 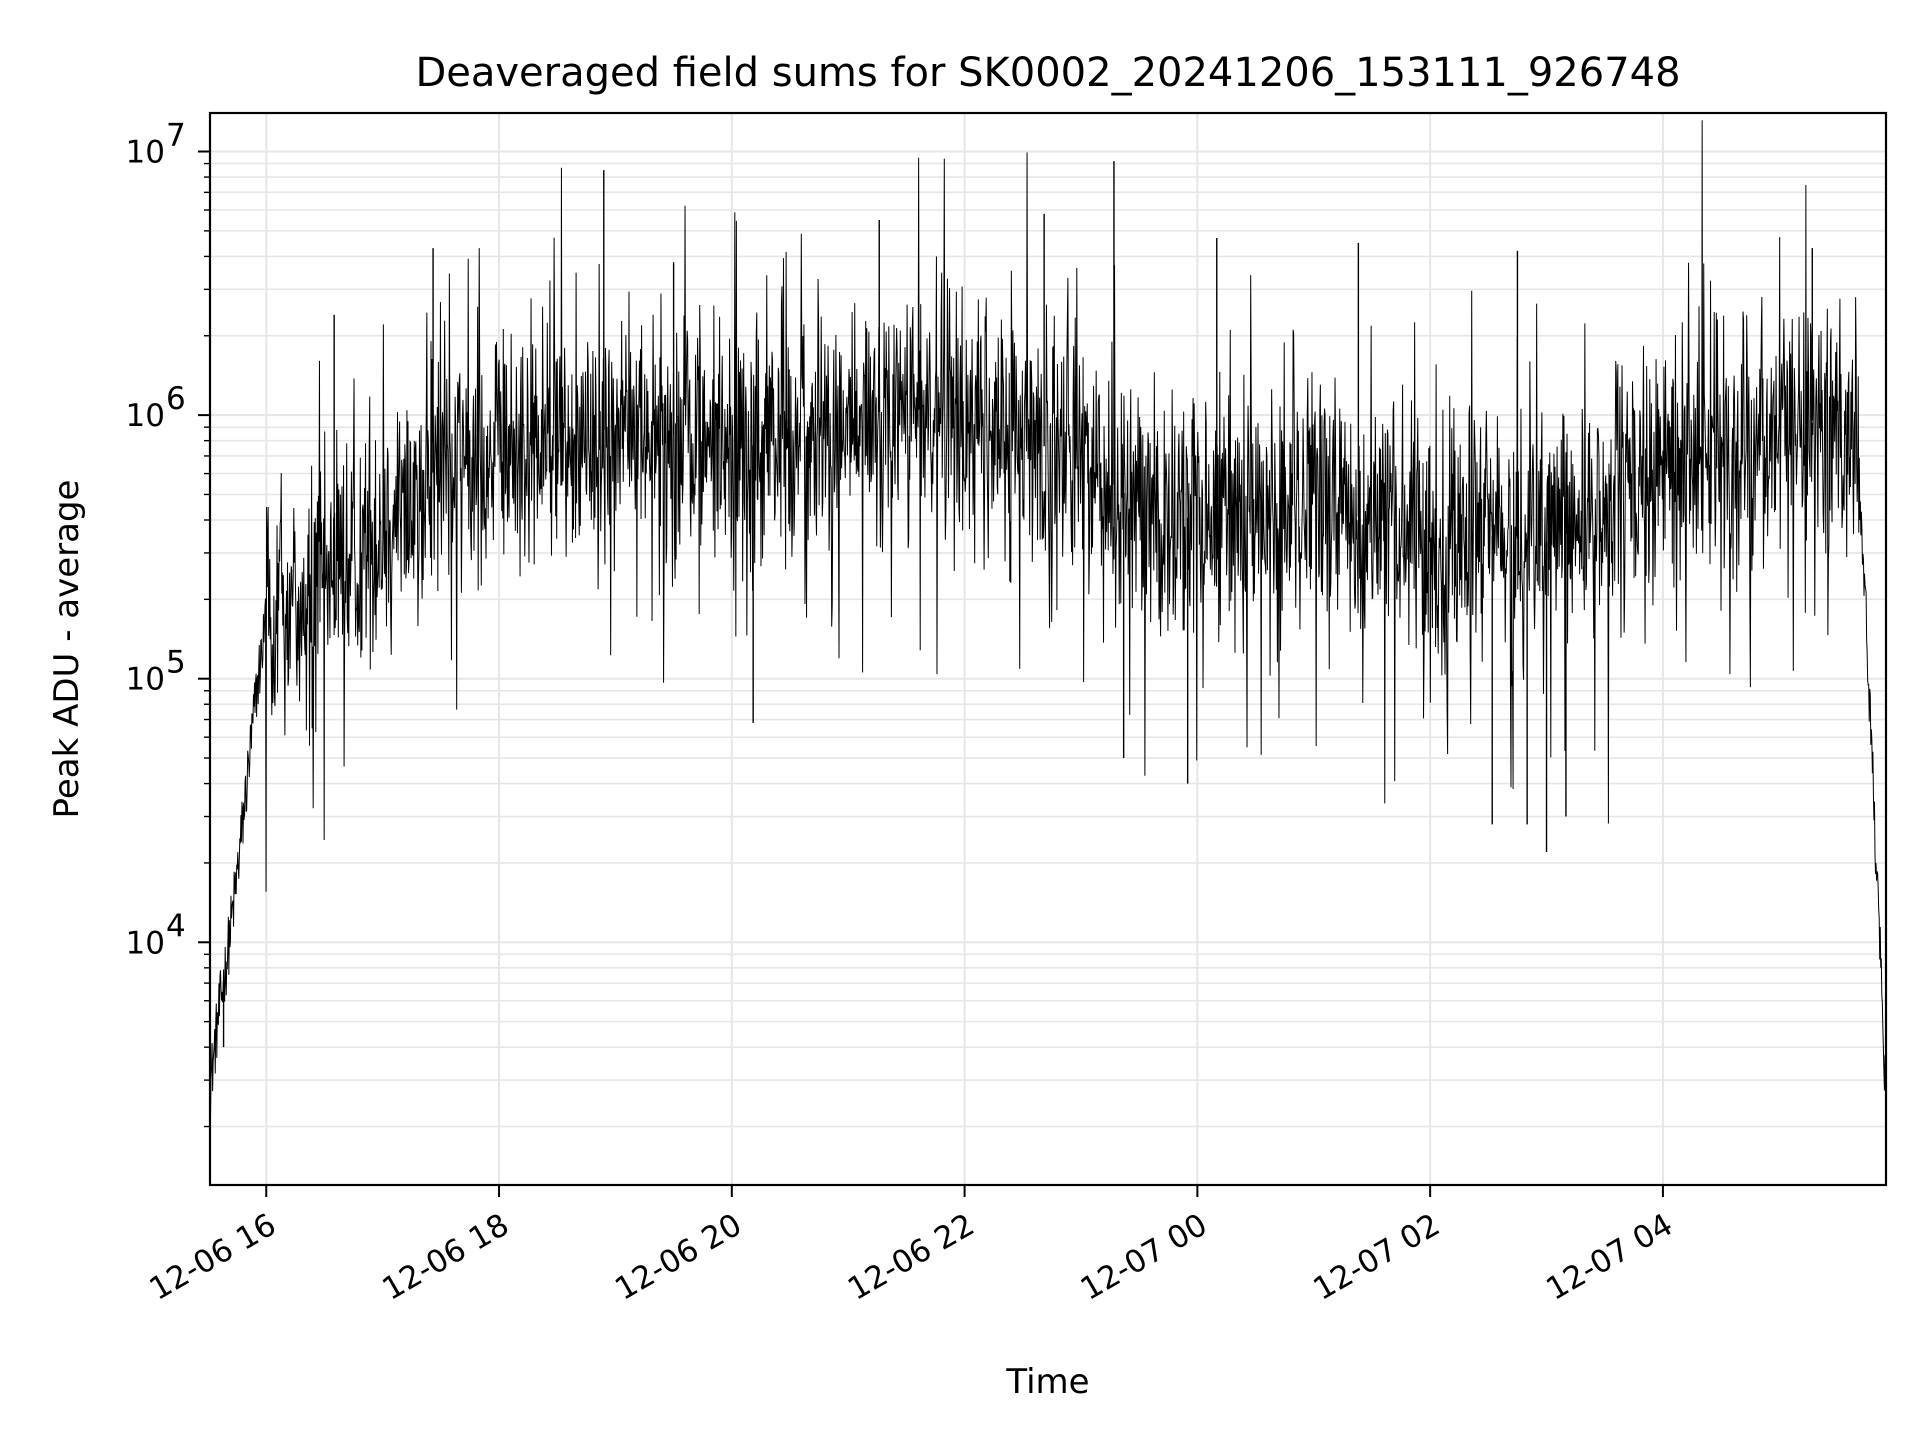 I want to click on y-tick-exponent: 6, so click(x=176, y=399).